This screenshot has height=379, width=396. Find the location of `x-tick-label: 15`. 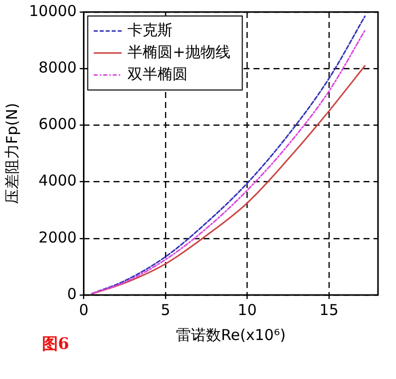

x-tick-label: 15 is located at coordinates (328, 309).